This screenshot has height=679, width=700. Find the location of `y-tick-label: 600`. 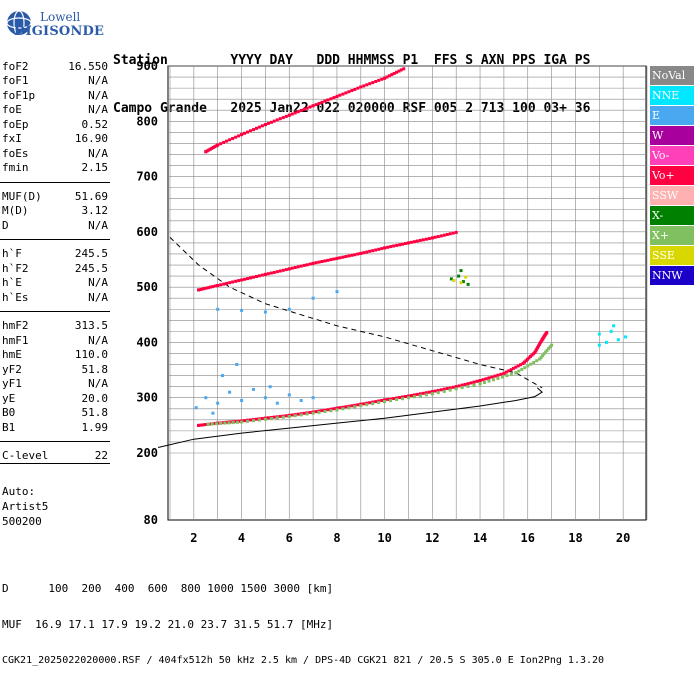

y-tick-label: 600 is located at coordinates (147, 232).